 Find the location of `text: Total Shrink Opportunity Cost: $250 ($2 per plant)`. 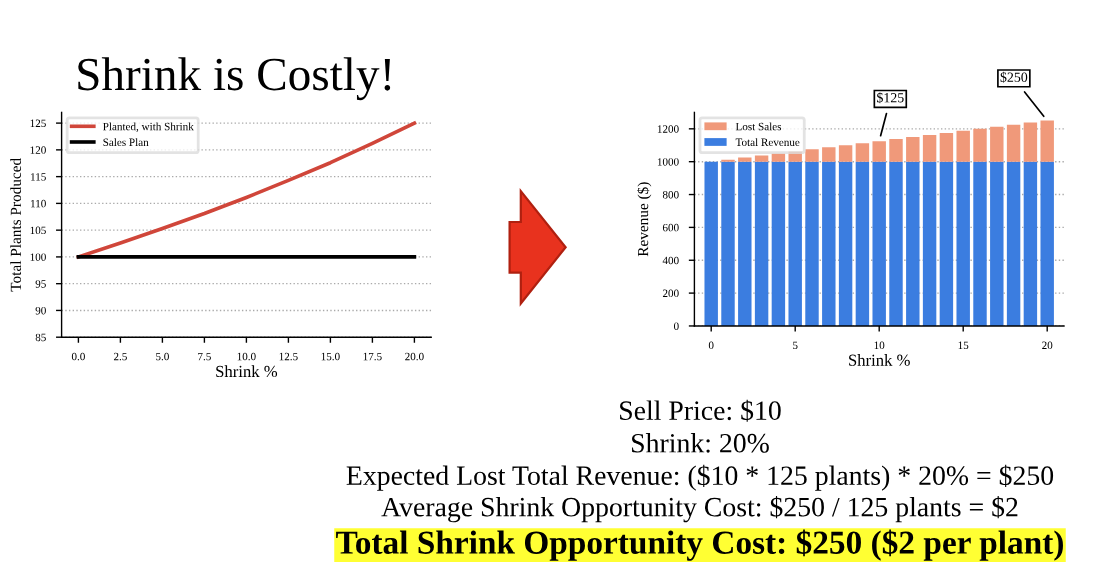

text: Total Shrink Opportunity Cost: $250 ($2 per plant) is located at coordinates (699, 545).